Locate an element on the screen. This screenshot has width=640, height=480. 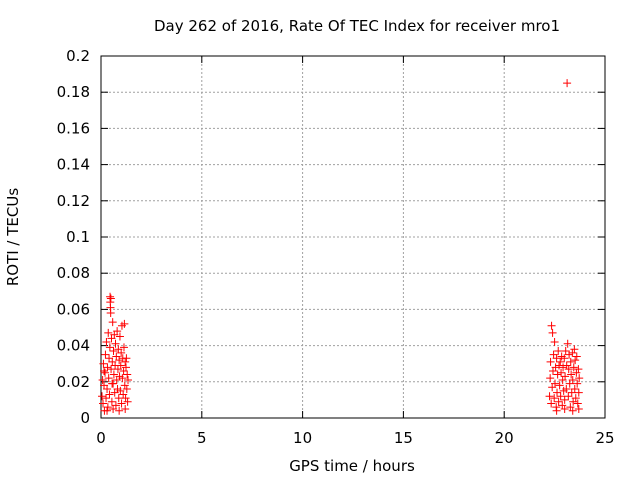
y-tick-label: 0.2 is located at coordinates (78, 56).